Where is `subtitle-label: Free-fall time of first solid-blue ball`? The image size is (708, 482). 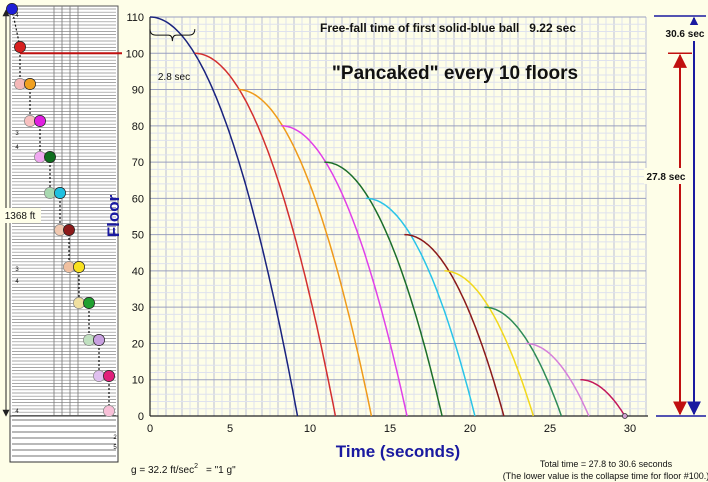
subtitle-label: Free-fall time of first solid-blue ball is located at coordinates (419, 28).